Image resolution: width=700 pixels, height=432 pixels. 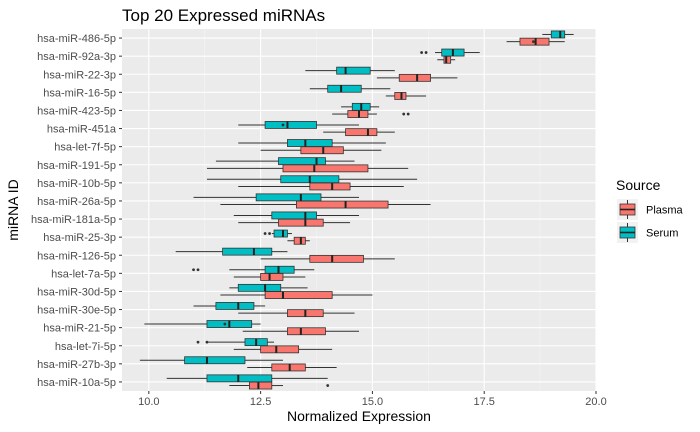 What do you see at coordinates (260, 402) in the screenshot?
I see `x-tick-label: 12.5` at bounding box center [260, 402].